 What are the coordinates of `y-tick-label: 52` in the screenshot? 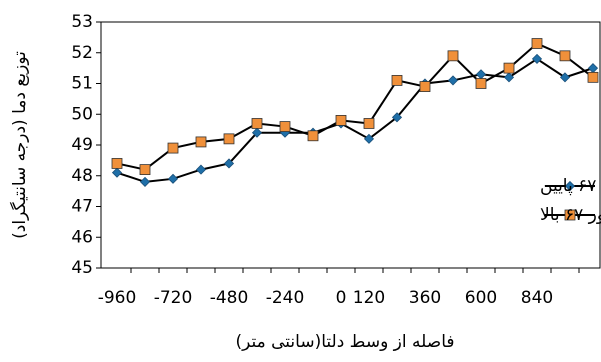 It's located at (82, 53).